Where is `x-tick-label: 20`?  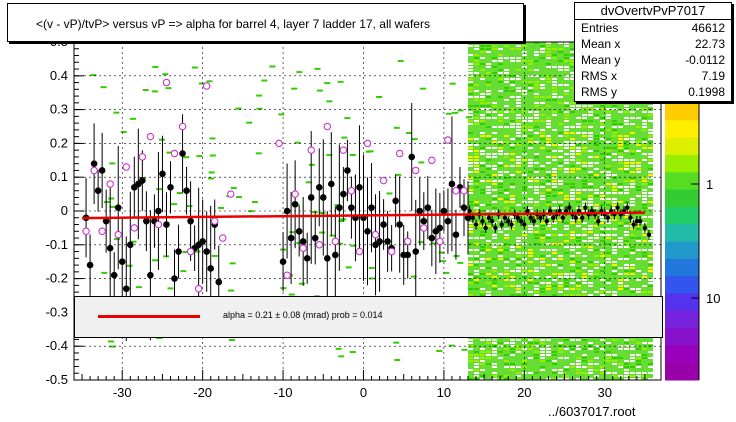 x-tick-label: 20 is located at coordinates (524, 392).